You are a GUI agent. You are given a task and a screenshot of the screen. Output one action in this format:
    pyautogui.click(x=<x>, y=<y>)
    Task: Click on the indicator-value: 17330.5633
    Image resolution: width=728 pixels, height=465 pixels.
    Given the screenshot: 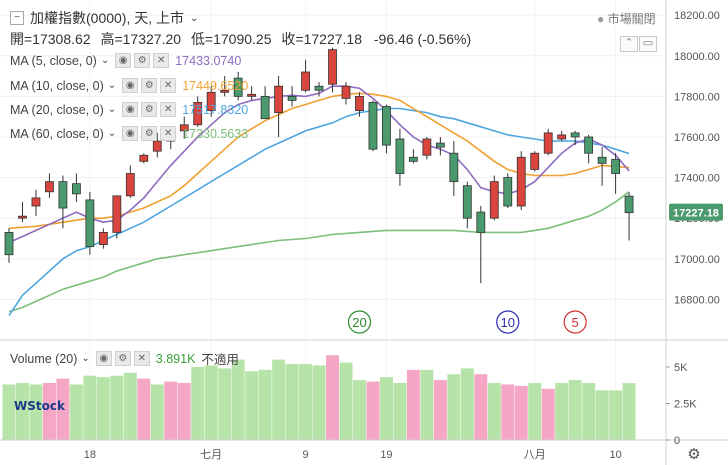 What is the action you would take?
    pyautogui.click(x=215, y=133)
    